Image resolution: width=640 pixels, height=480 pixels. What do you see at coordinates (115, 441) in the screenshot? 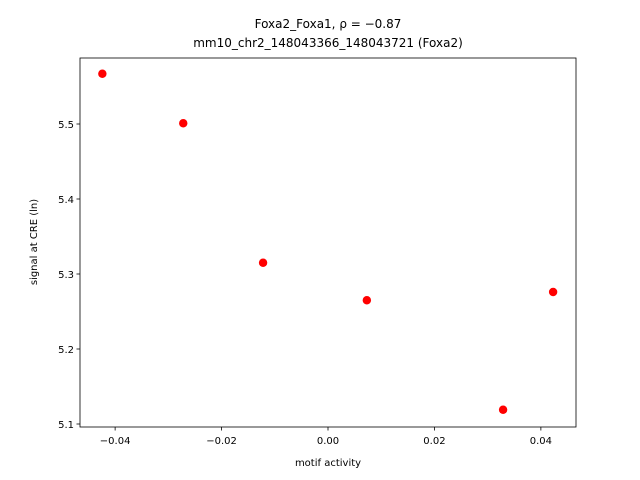
I see `x-tick-label: −0.04` at bounding box center [115, 441].